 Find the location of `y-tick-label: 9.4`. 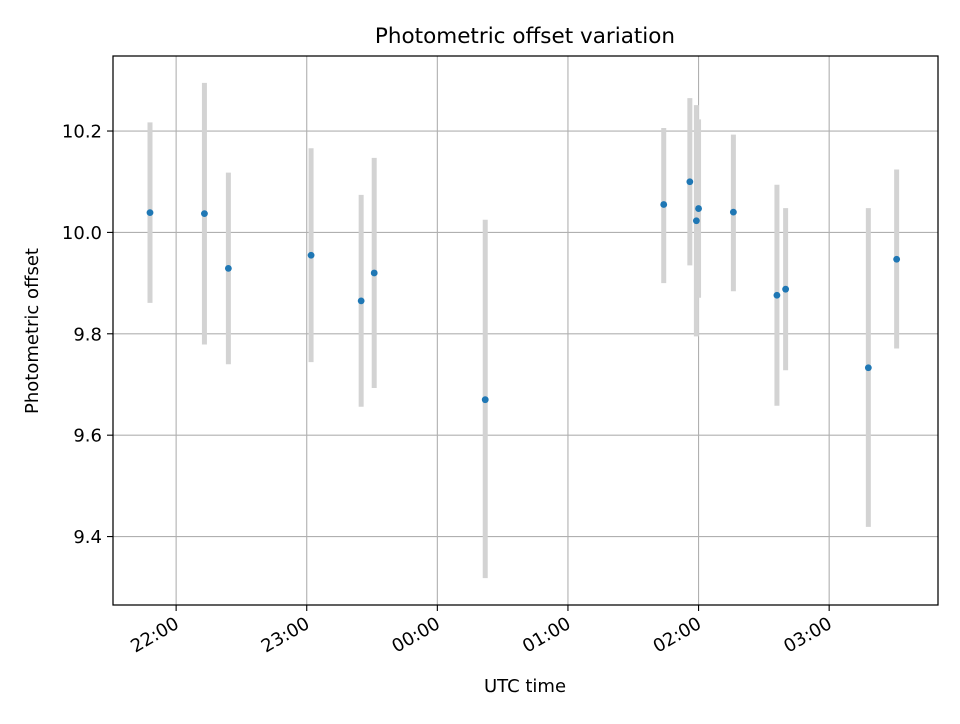

y-tick-label: 9.4 is located at coordinates (87, 537).